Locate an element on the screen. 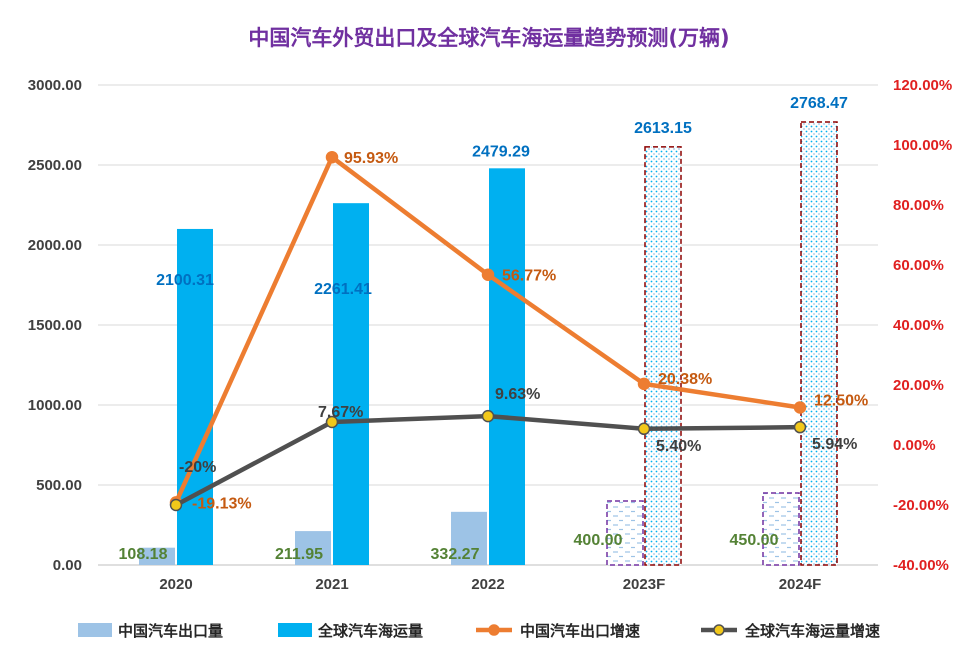 The height and width of the screenshot is (656, 979). category-label: 2024F is located at coordinates (800, 584).